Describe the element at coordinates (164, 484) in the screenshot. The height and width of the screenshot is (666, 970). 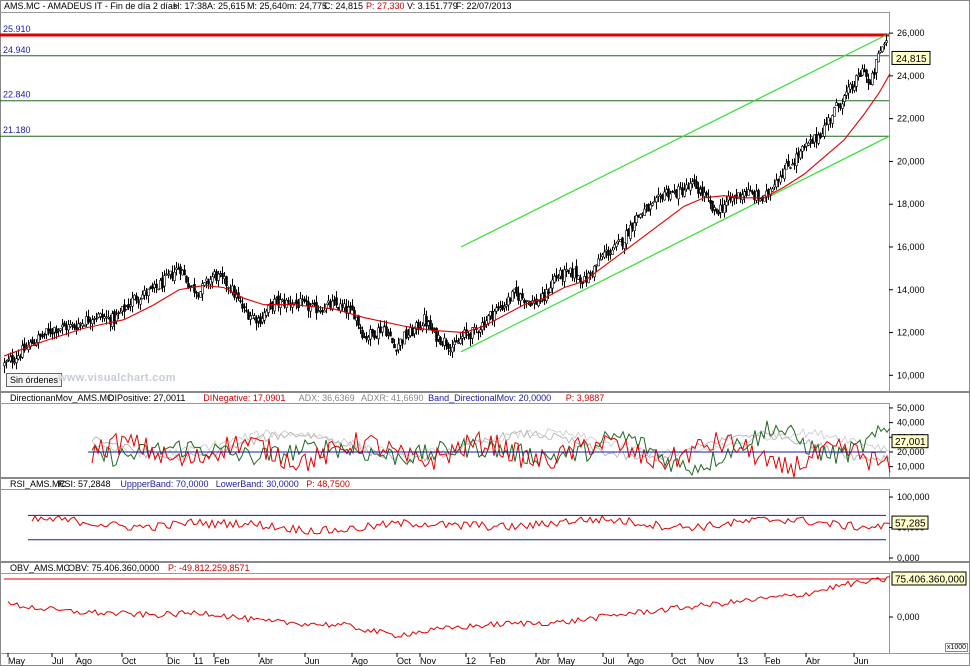
I see `legend-item: UppperBand: 70,0000` at that location.